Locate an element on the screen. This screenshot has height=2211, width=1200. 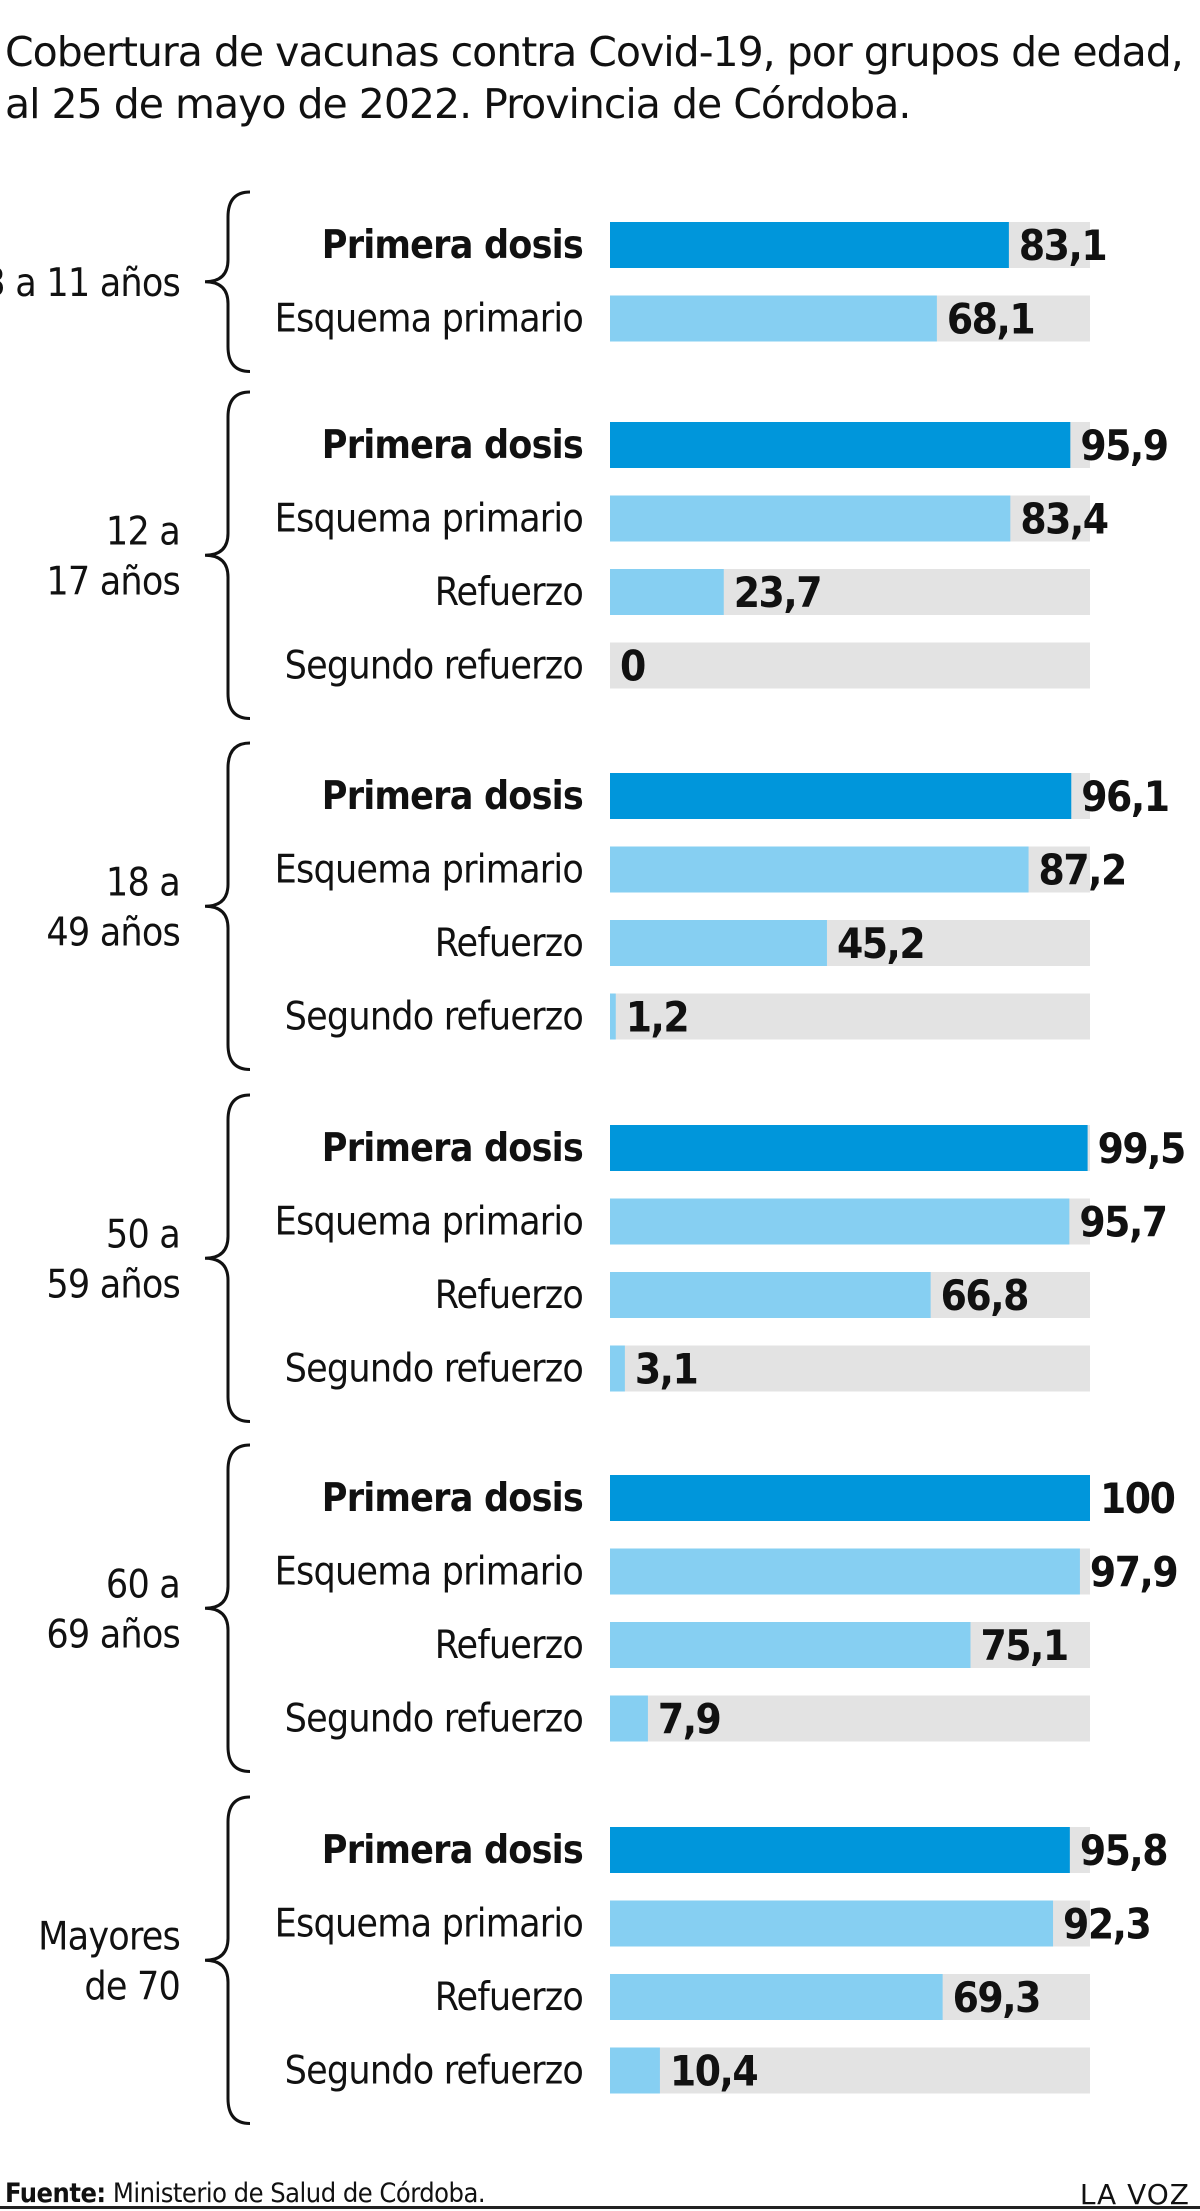
group-label: 60 a is located at coordinates (143, 1584).